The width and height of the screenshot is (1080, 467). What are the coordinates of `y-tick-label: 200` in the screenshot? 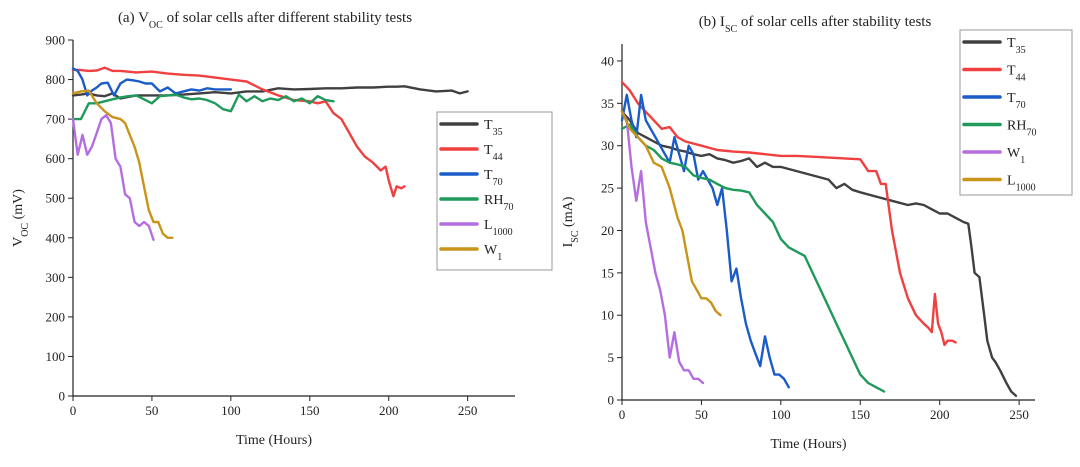 It's located at (56, 316).